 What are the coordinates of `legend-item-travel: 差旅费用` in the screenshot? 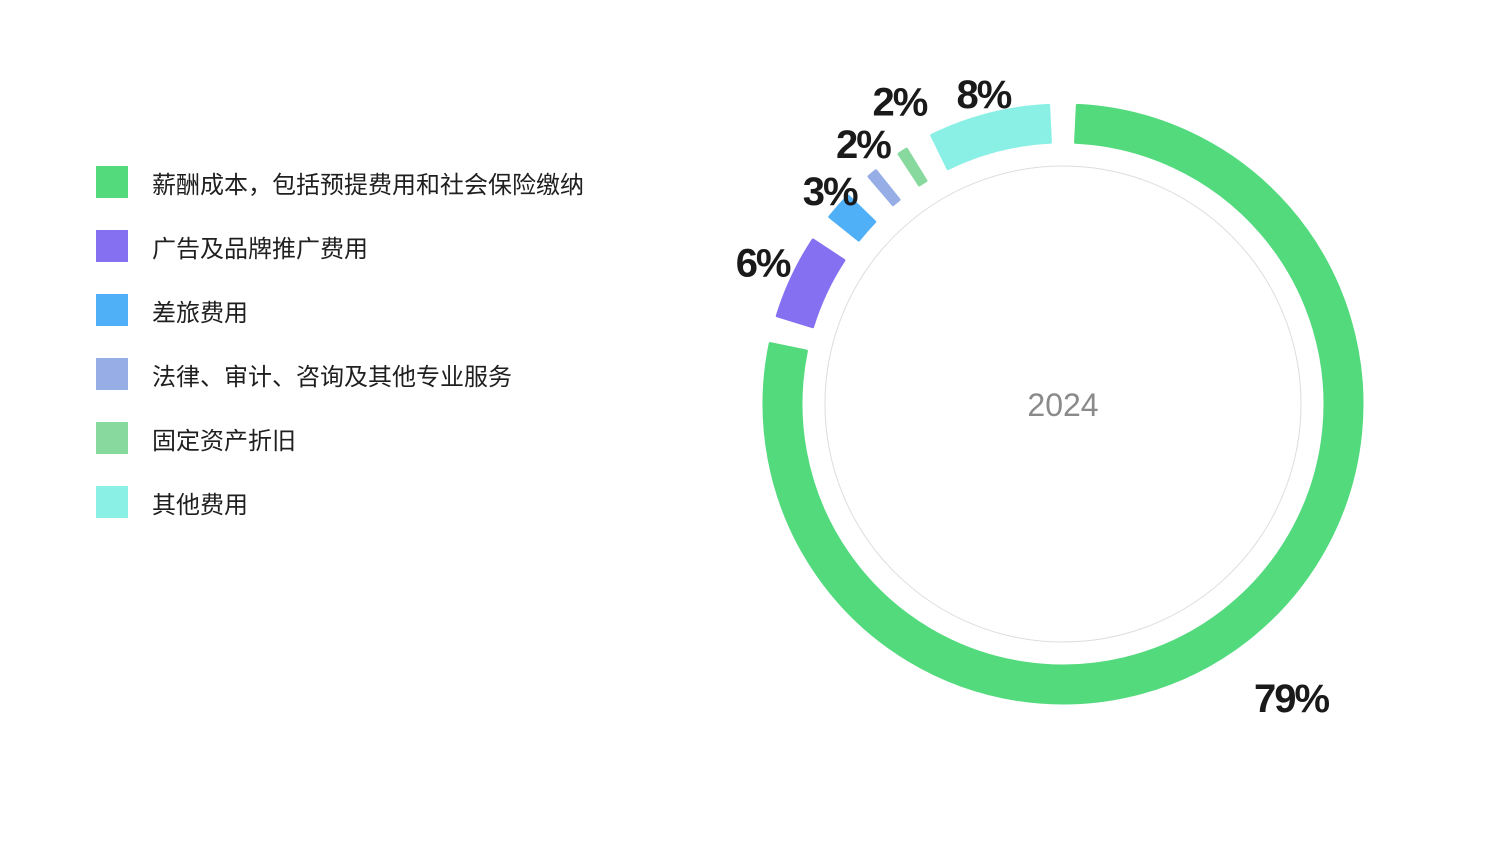 It's located at (340, 310).